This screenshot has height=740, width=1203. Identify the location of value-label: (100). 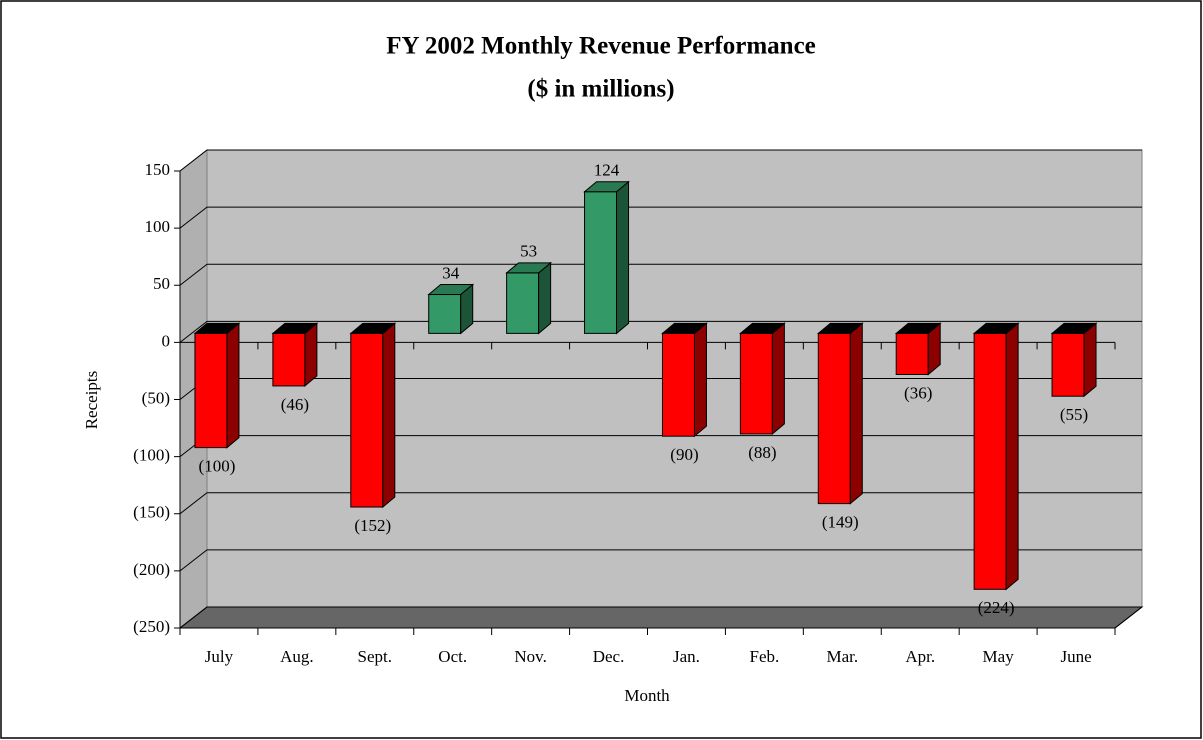
(217, 466).